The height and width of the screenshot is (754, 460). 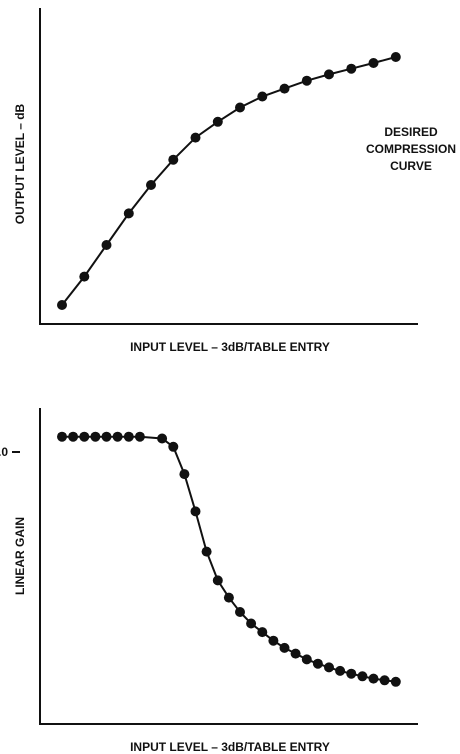 I want to click on y-tick-label-1-0: 1.0, so click(x=4, y=452).